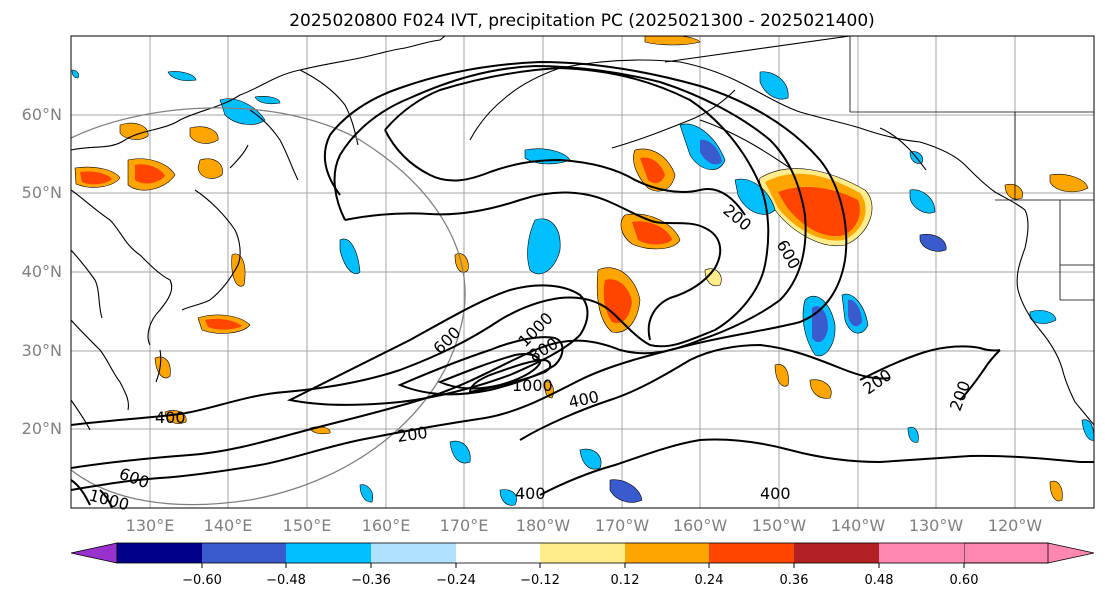 The image size is (1105, 601). Describe the element at coordinates (42, 350) in the screenshot. I see `lat-label: 30°N` at that location.